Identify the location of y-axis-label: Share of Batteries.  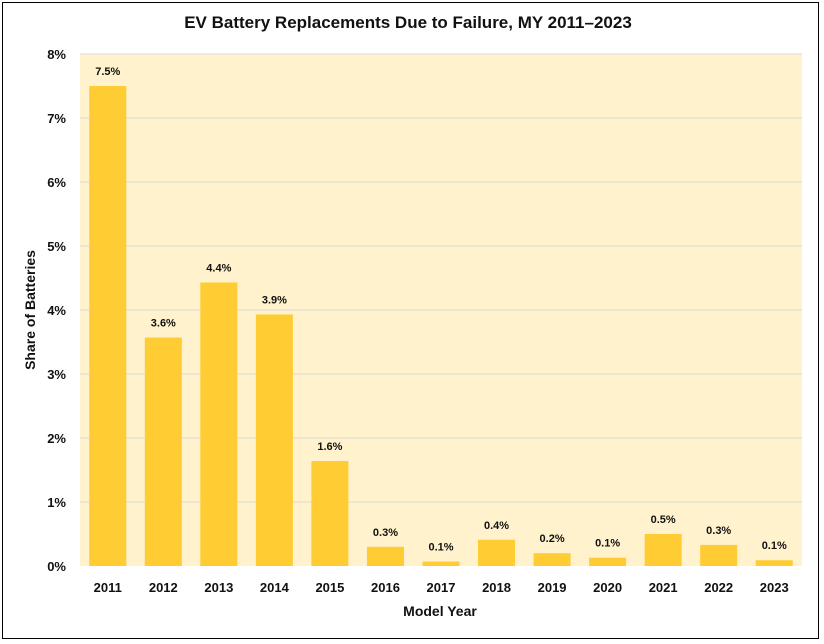
(30, 310).